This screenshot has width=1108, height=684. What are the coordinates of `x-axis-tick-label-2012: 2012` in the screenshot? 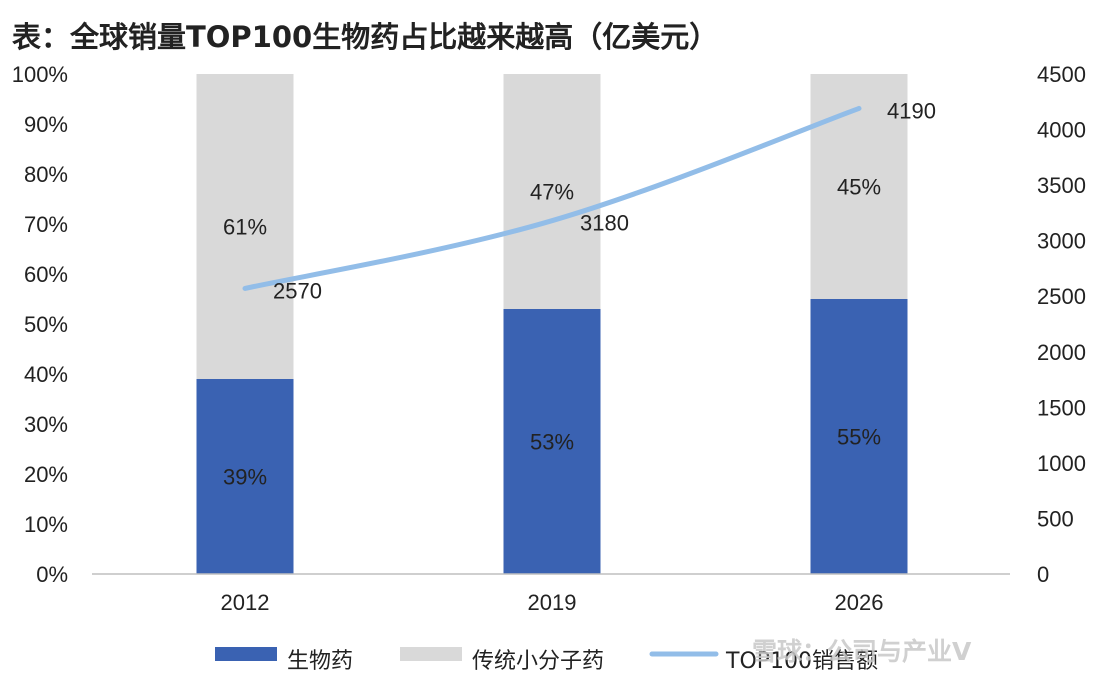 It's located at (245, 602).